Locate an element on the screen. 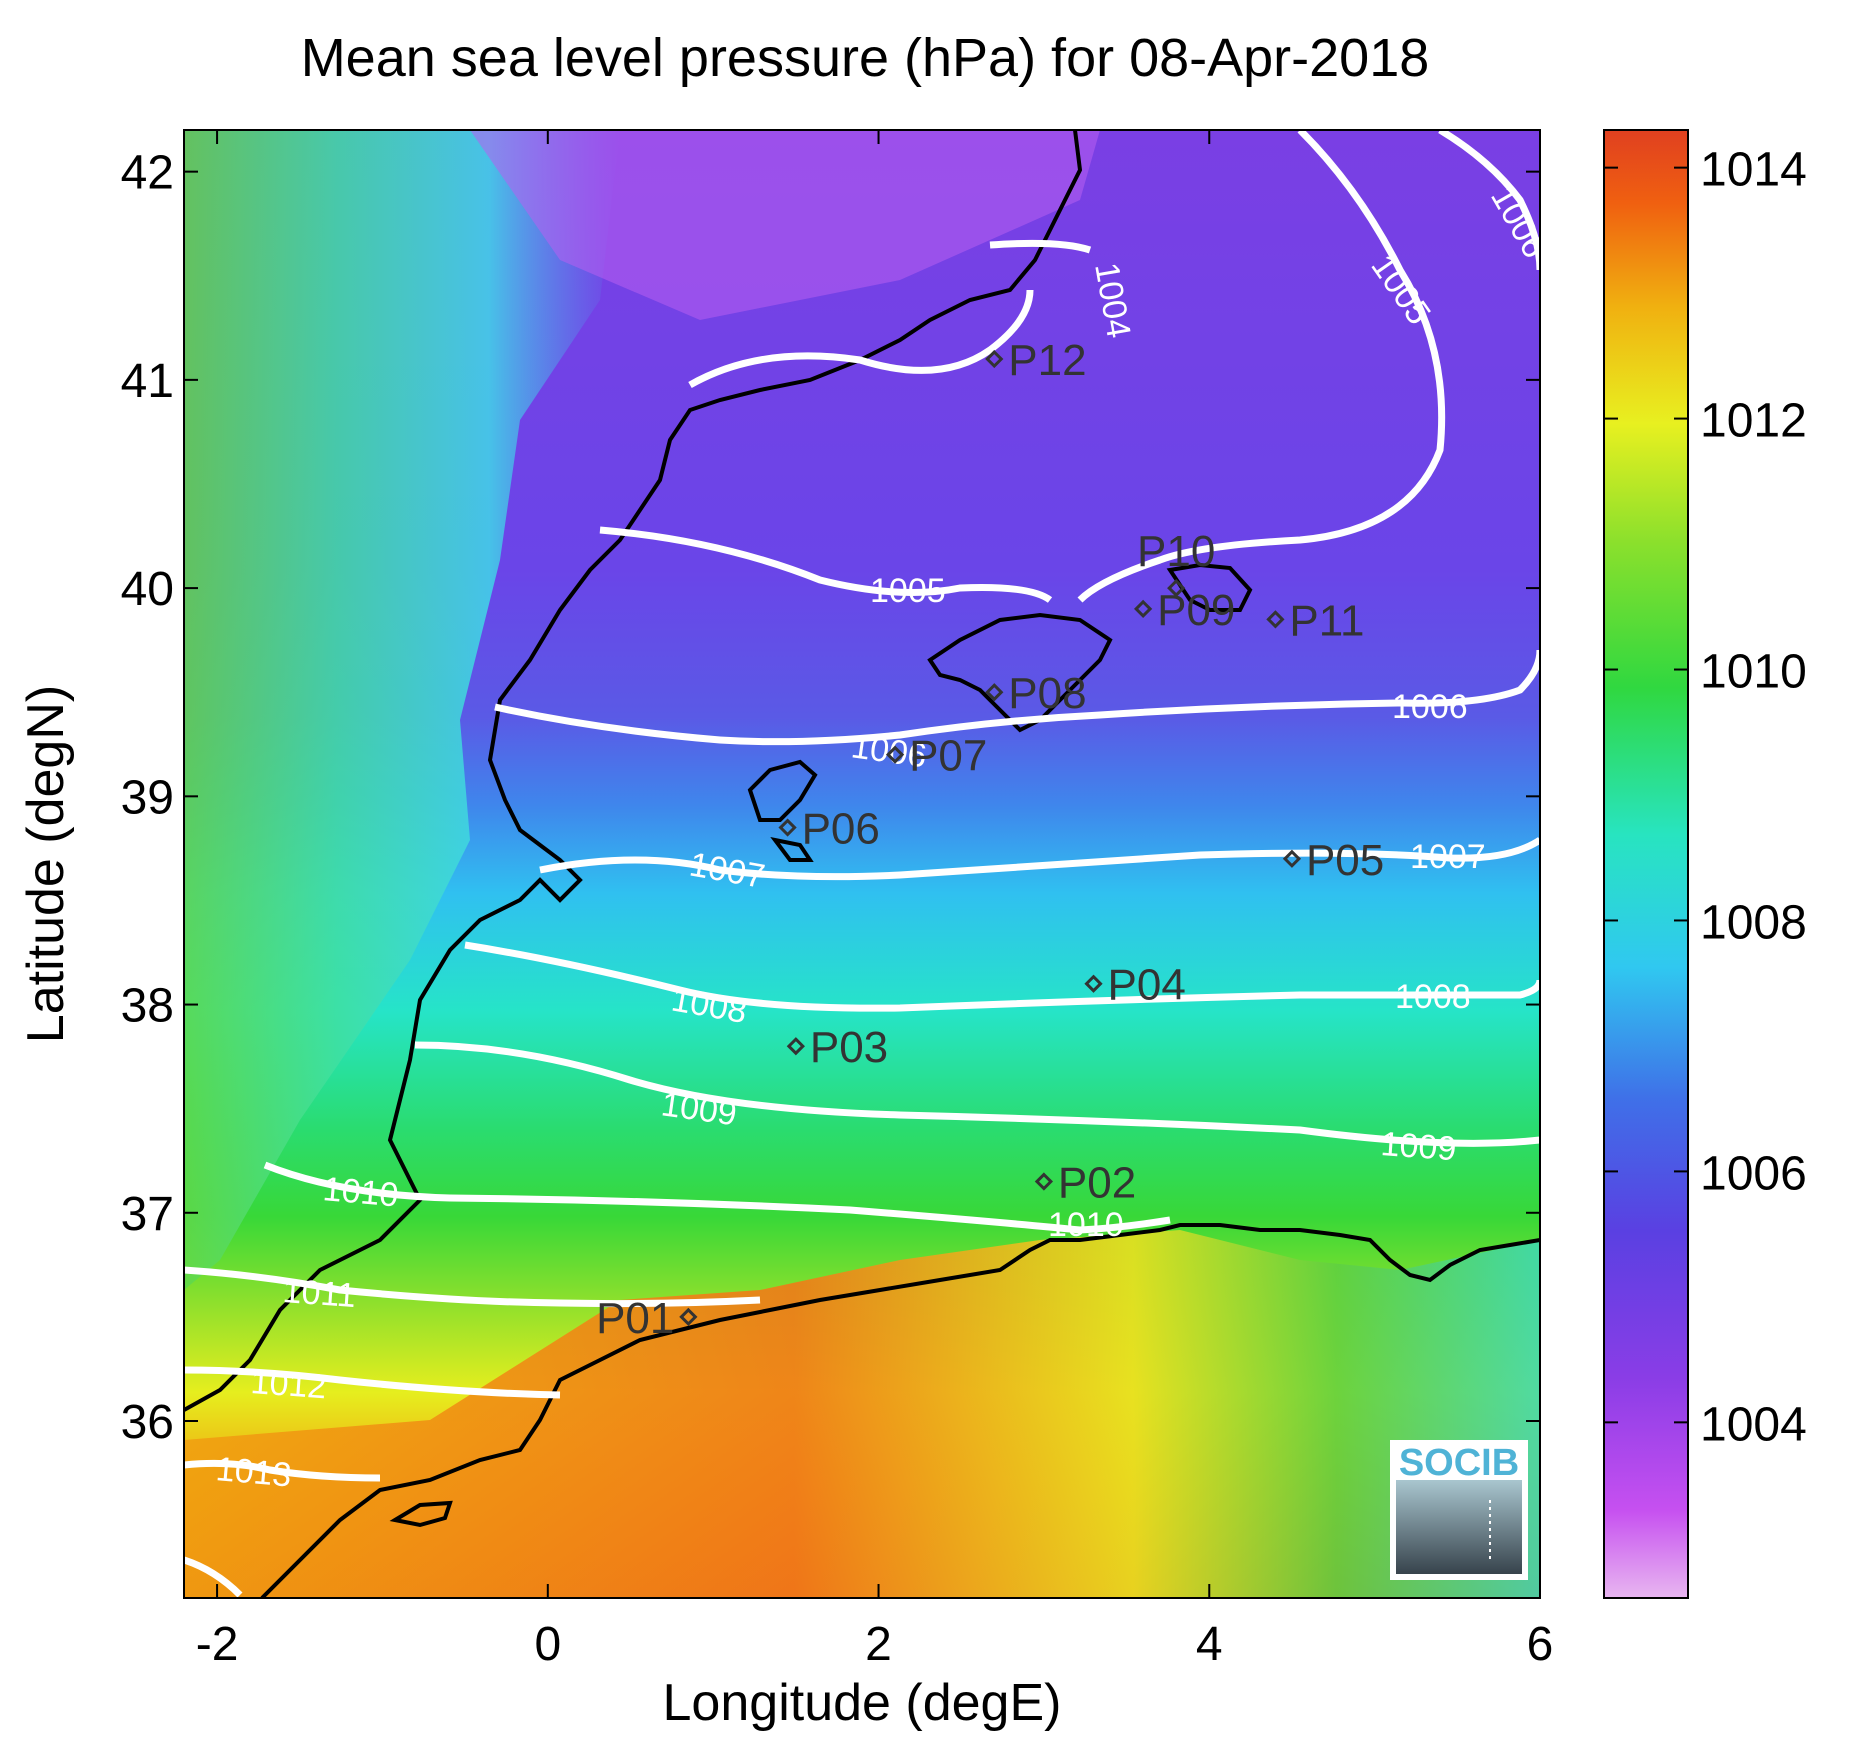 This screenshot has height=1758, width=1854. africa-coast is located at coordinates (900, 1410).